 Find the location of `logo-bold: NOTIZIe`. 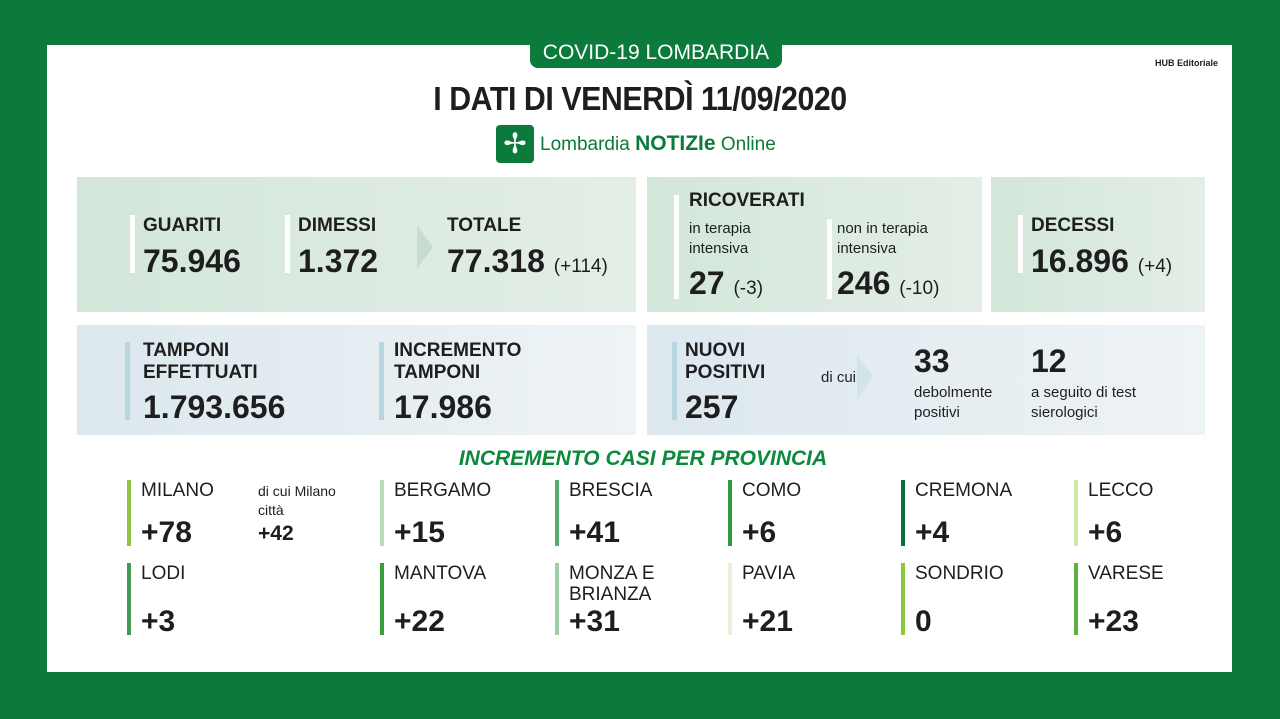

logo-bold: NOTIZIe is located at coordinates (675, 143).